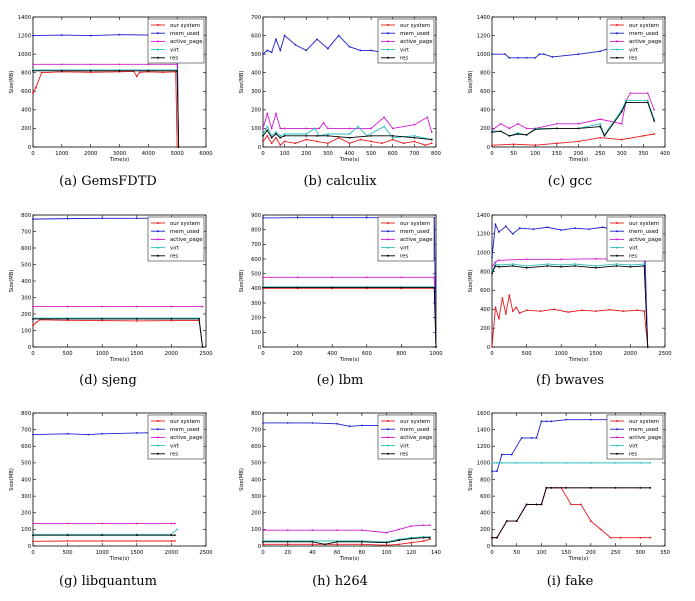 This screenshot has width=695, height=601. I want to click on legend-entry: virt, so click(633, 446).